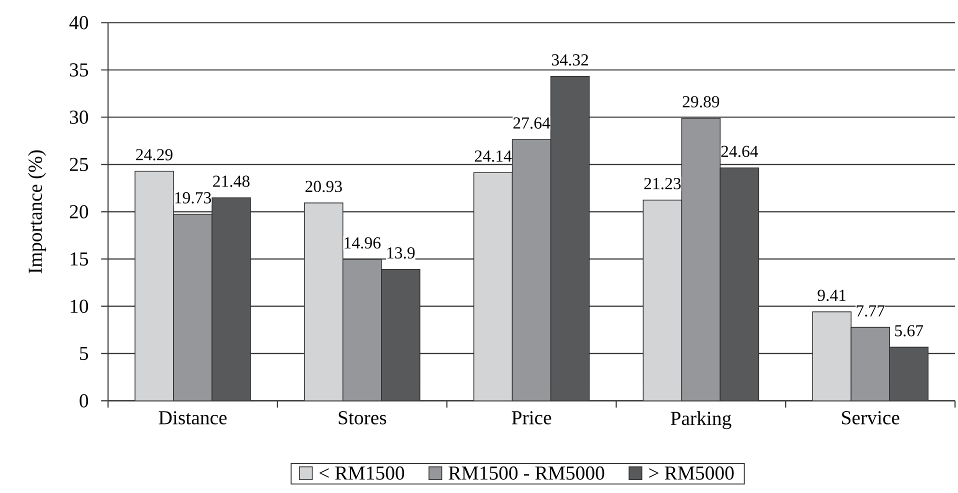 Image resolution: width=958 pixels, height=493 pixels. I want to click on y-tick-label: 0, so click(84, 401).